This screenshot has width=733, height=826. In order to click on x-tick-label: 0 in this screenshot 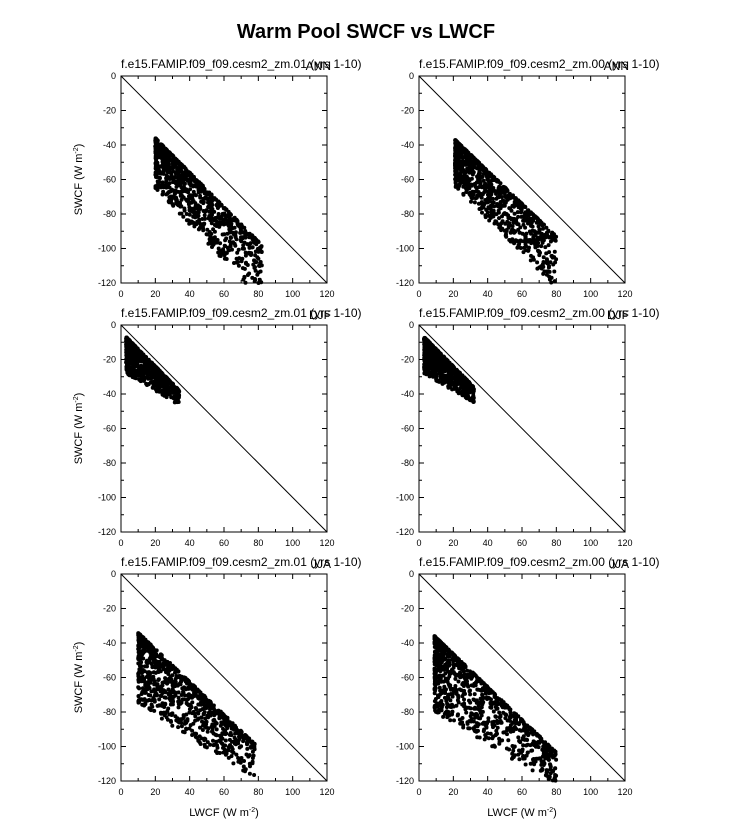, I will do `click(120, 543)`.